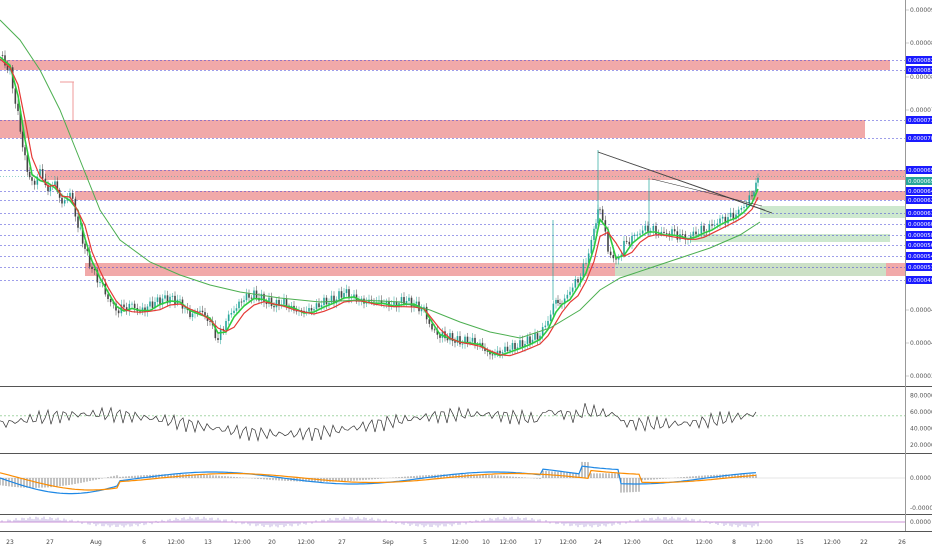  What do you see at coordinates (668, 542) in the screenshot?
I see `time-axis-label: Oct` at bounding box center [668, 542].